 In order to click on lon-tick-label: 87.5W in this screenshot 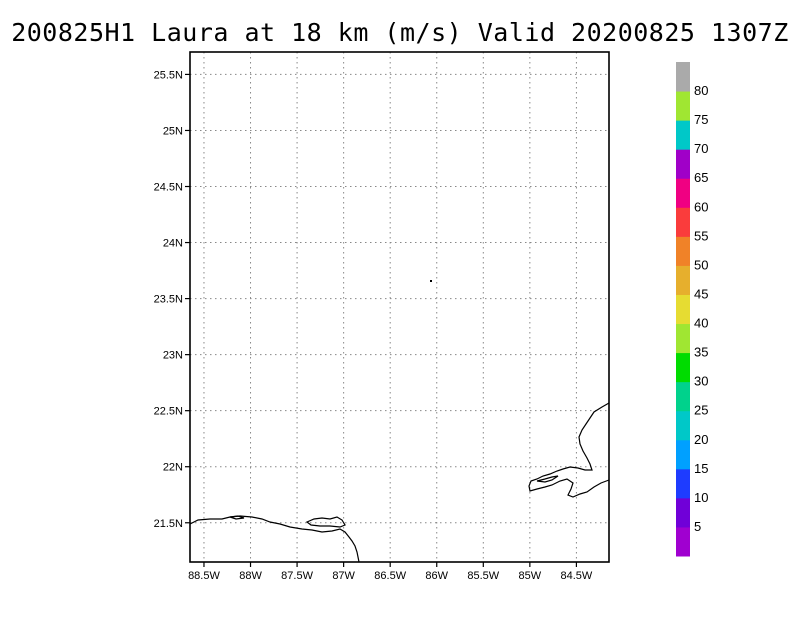, I will do `click(297, 576)`.